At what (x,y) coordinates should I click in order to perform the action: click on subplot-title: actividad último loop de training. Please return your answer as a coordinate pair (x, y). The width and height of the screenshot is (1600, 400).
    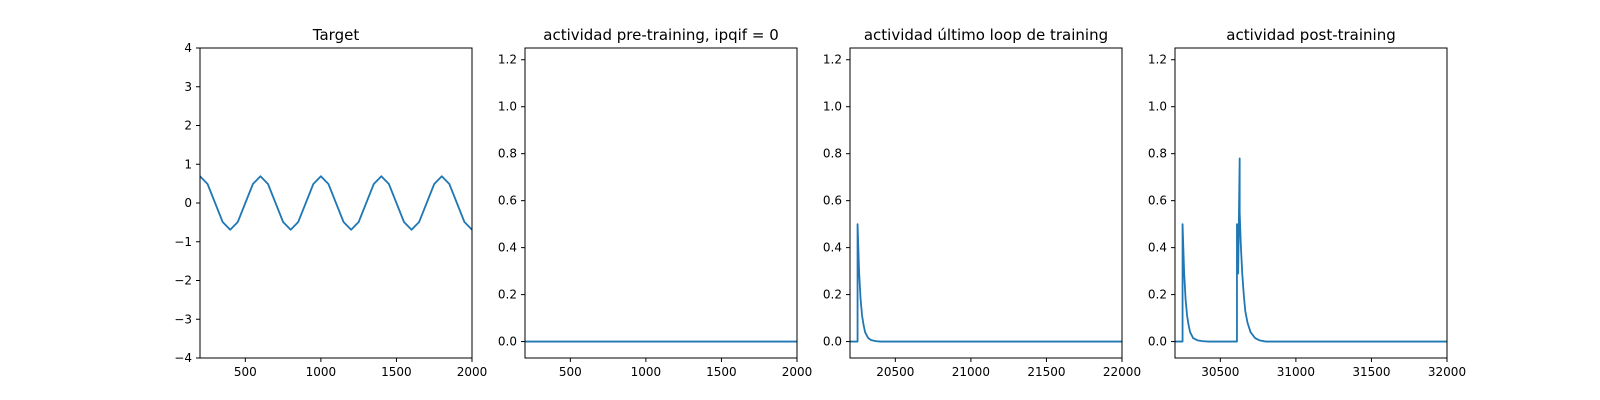
    Looking at the image, I should click on (986, 35).